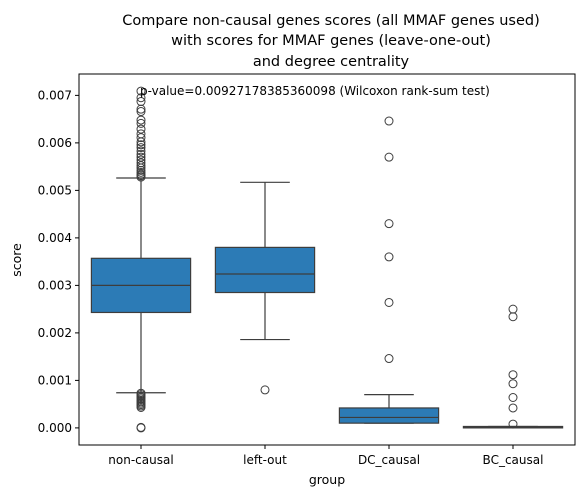 Image resolution: width=584 pixels, height=496 pixels. Describe the element at coordinates (265, 460) in the screenshot. I see `x-tick-label: left-out` at that location.